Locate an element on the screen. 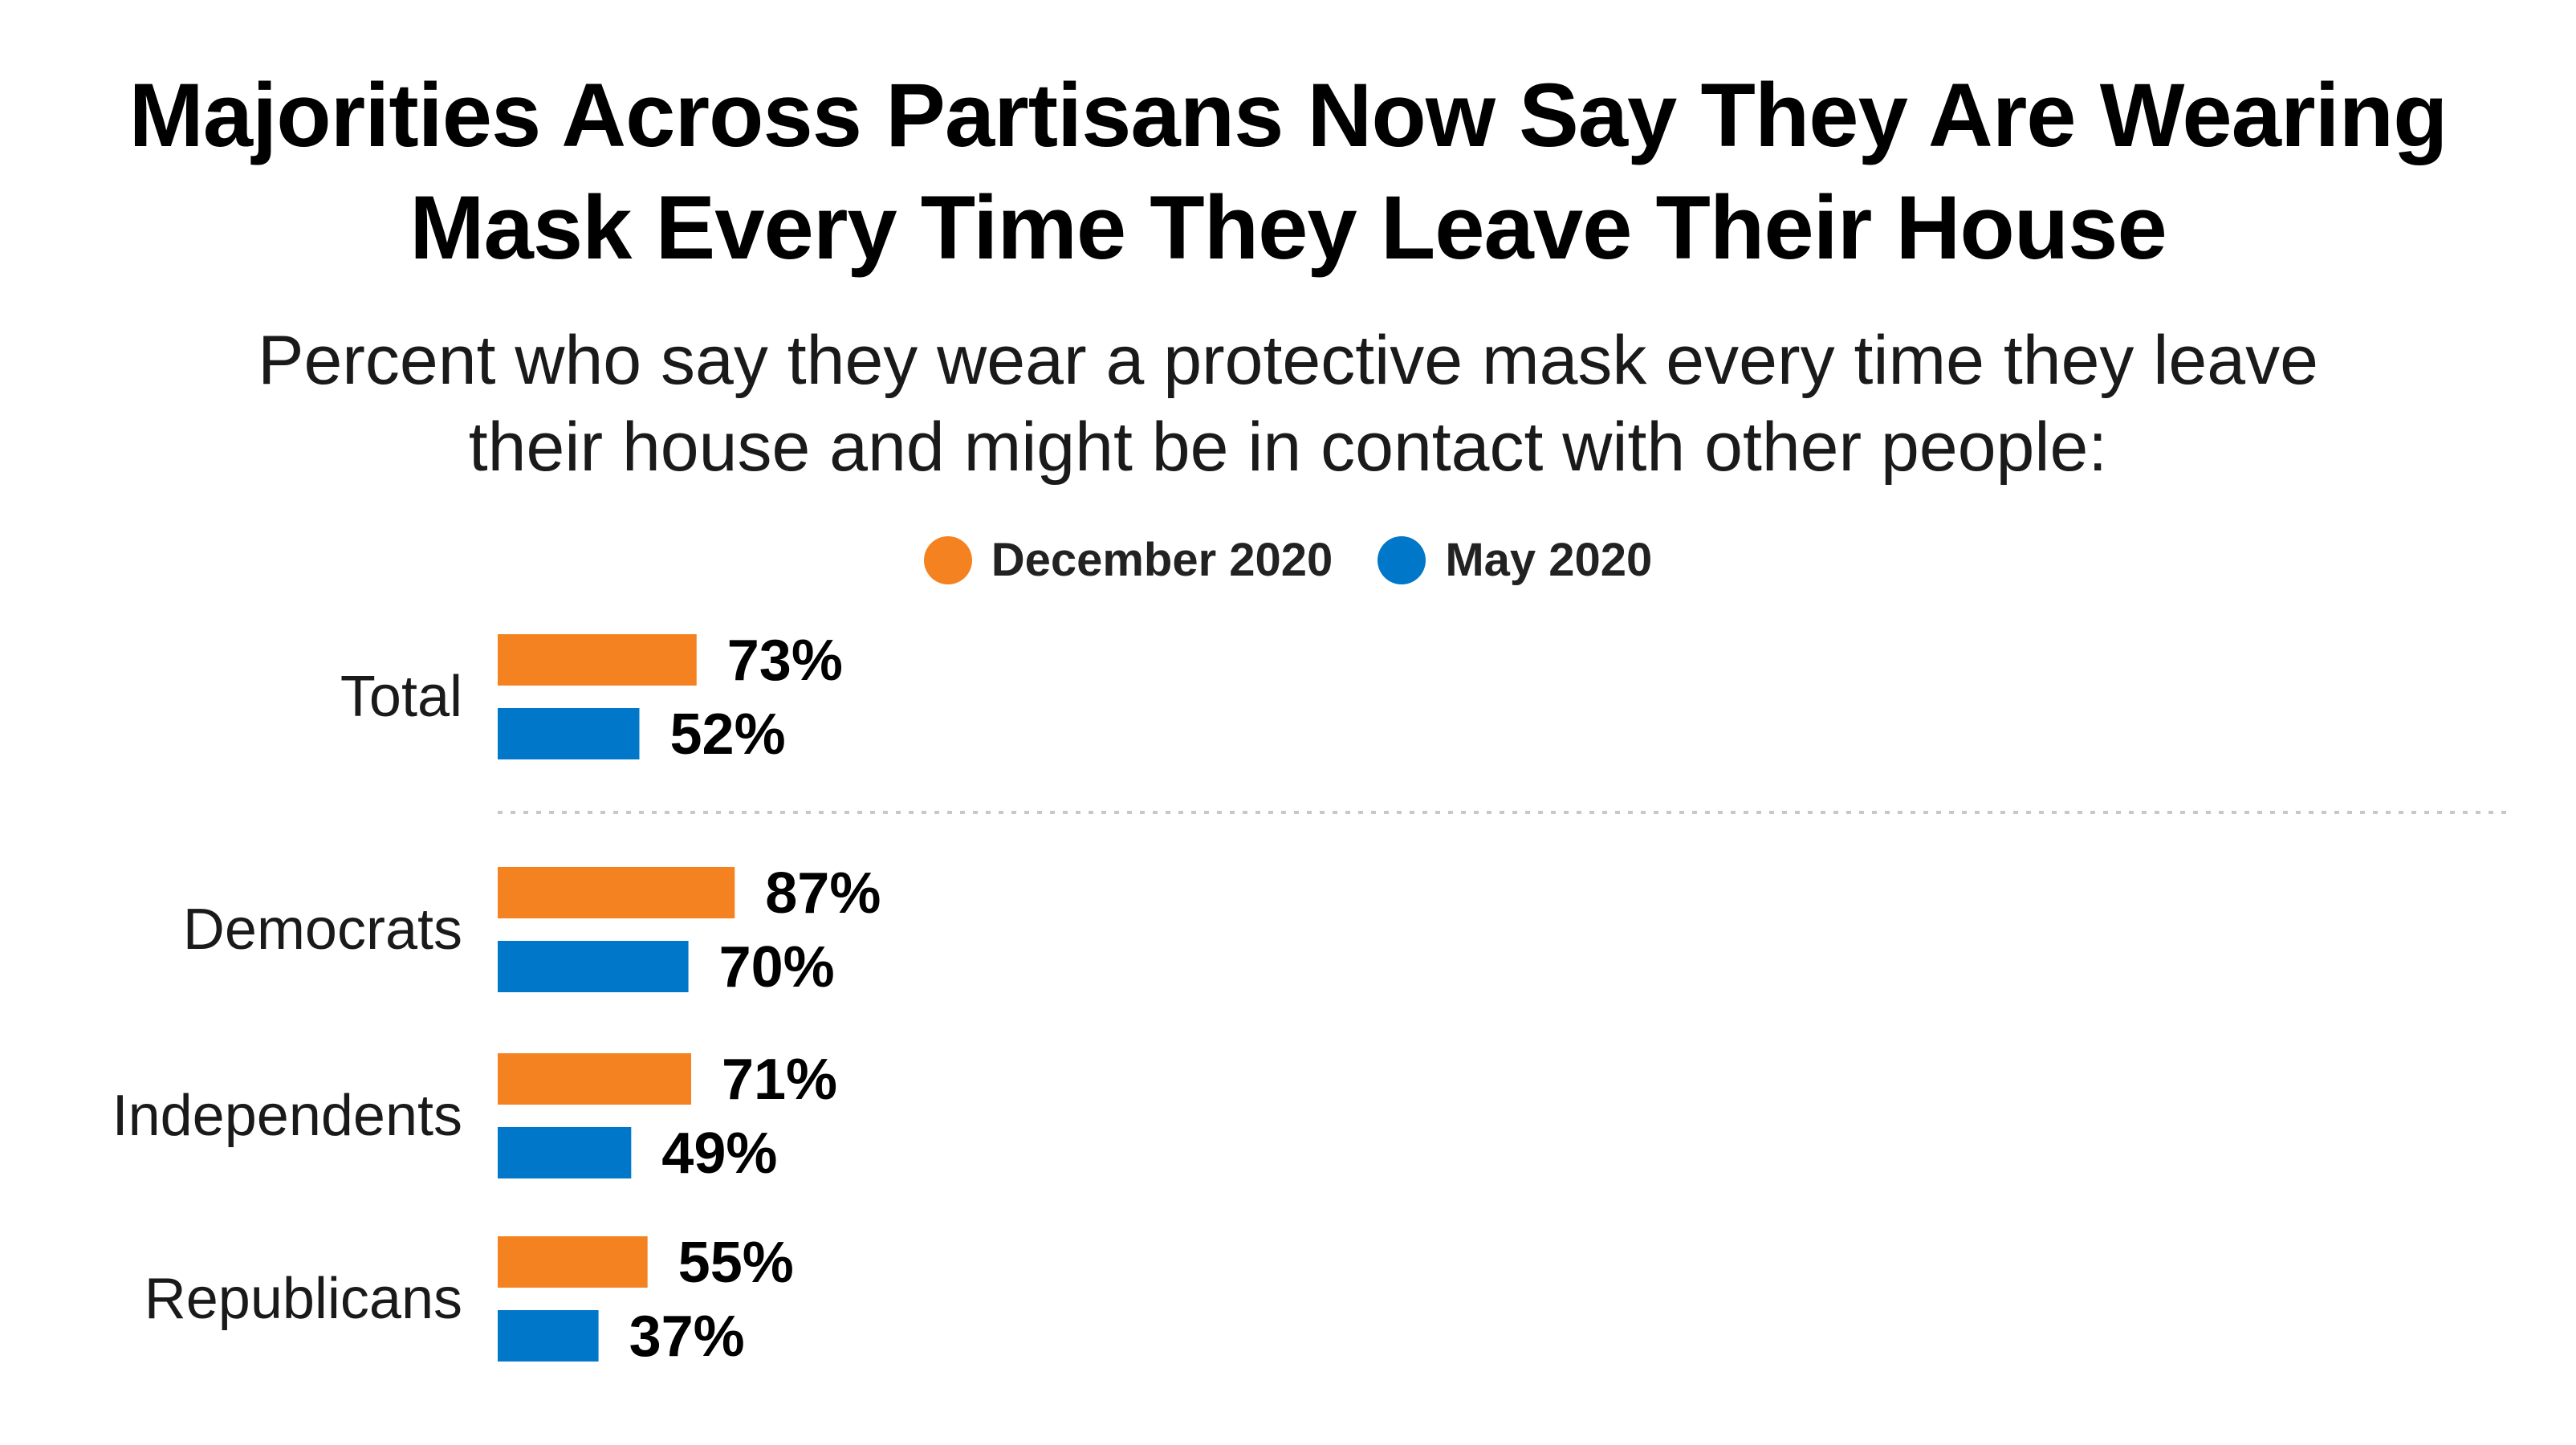  bar-total-may-2020 is located at coordinates (569, 733).